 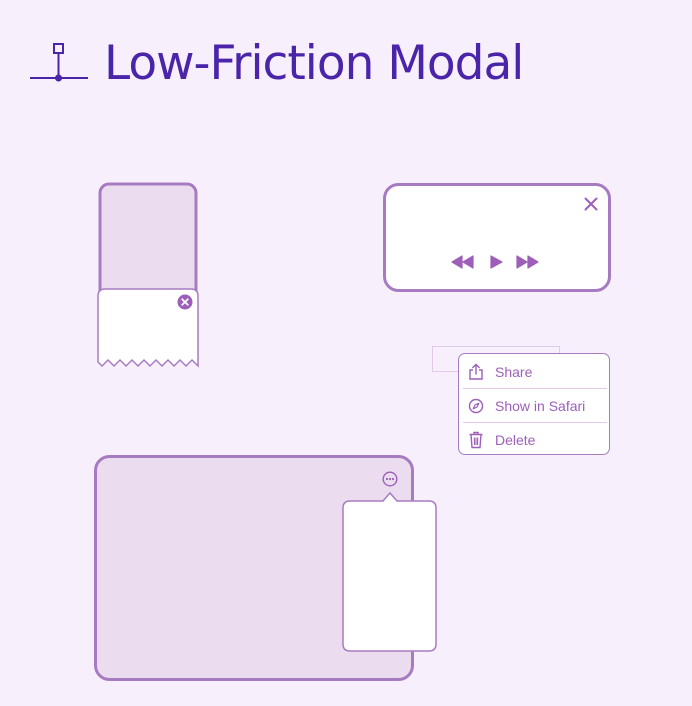 What do you see at coordinates (527, 262) in the screenshot?
I see `fast-forward-icon` at bounding box center [527, 262].